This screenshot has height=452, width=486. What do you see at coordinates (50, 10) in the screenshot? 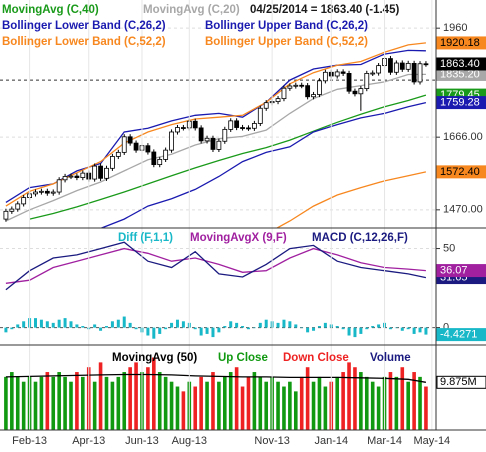
I see `legend-entry: MovingAvg (C,40)` at bounding box center [50, 10].